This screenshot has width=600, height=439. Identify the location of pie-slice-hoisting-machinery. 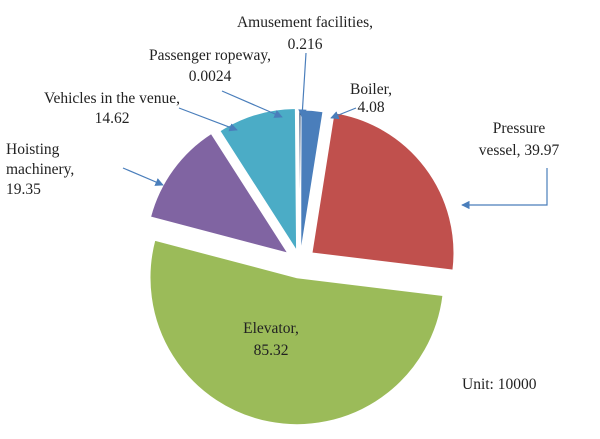
(219, 193).